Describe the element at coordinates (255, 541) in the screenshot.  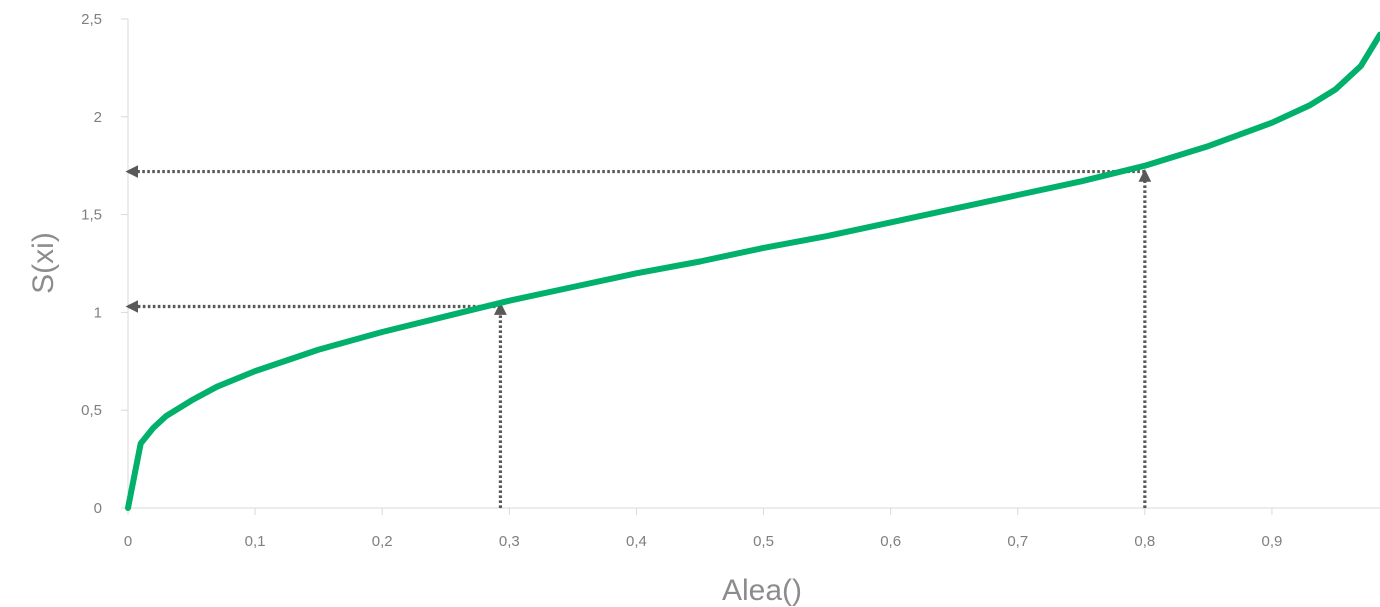
I see `x-tick-label: 0,1` at that location.